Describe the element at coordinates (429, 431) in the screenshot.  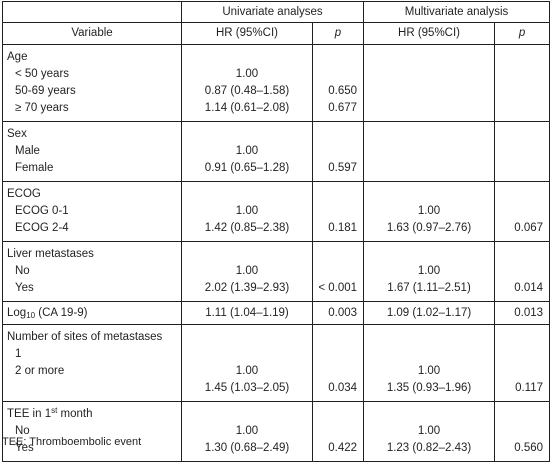
I see `tee-multivariate-hr: 1.00 1.23 (0.82–2.43)` at that location.